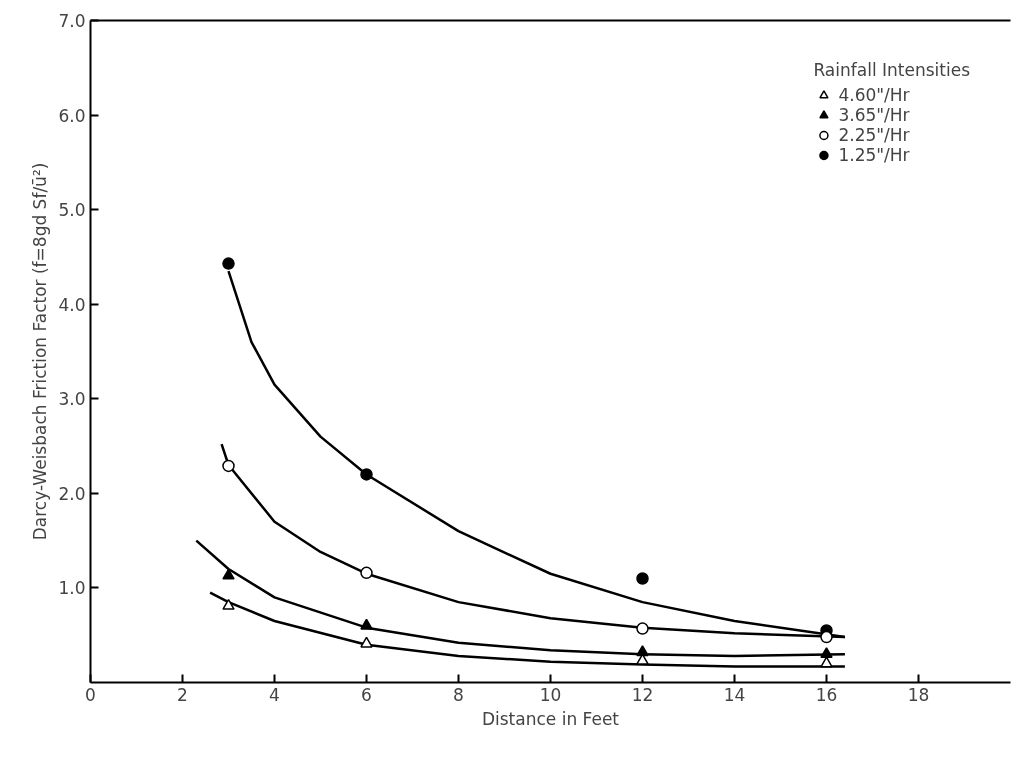 This screenshot has width=1028, height=760. Describe the element at coordinates (72, 588) in the screenshot. I see `y-tick-label: 1.0` at that location.